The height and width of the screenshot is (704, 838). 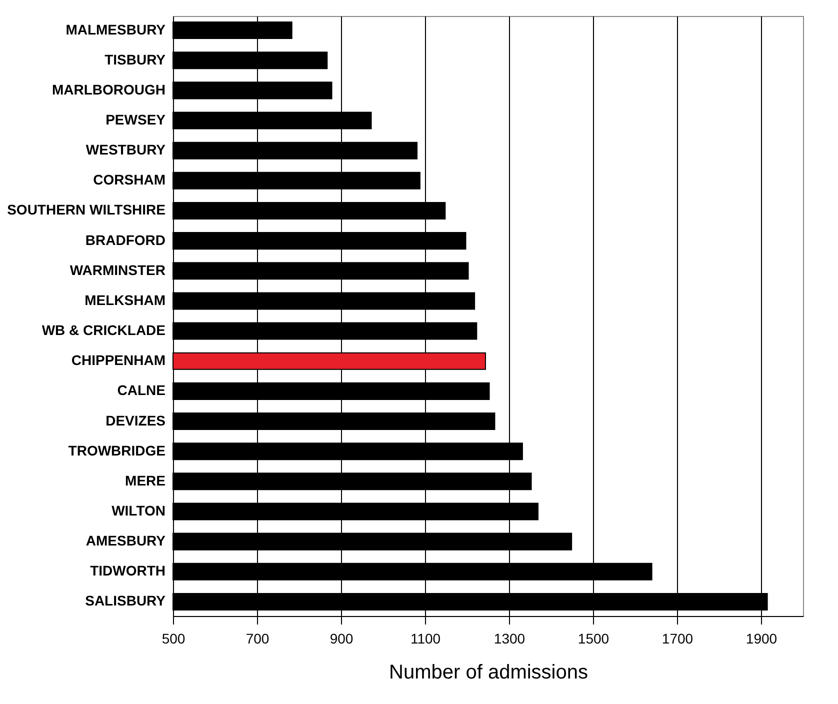 What do you see at coordinates (258, 638) in the screenshot?
I see `x-tick-label: 700` at bounding box center [258, 638].